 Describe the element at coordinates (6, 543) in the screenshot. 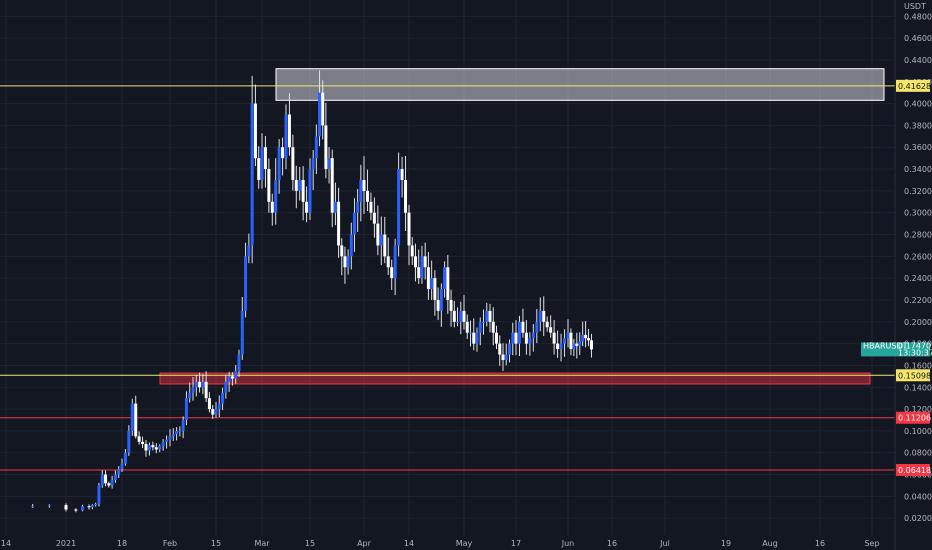

I see `x-tick-label: 14` at that location.